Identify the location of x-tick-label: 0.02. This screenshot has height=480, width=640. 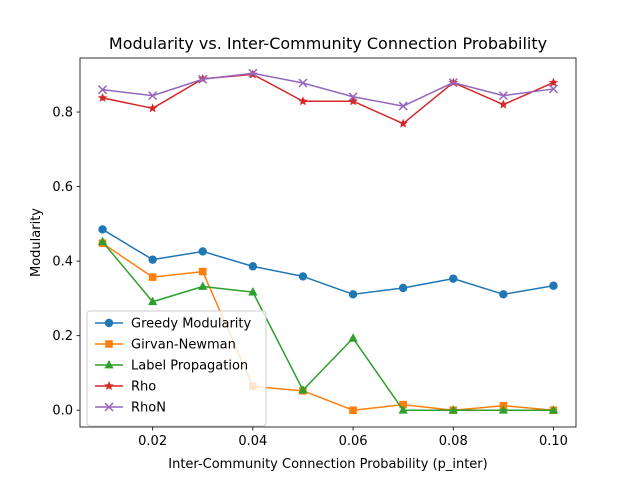
(152, 441).